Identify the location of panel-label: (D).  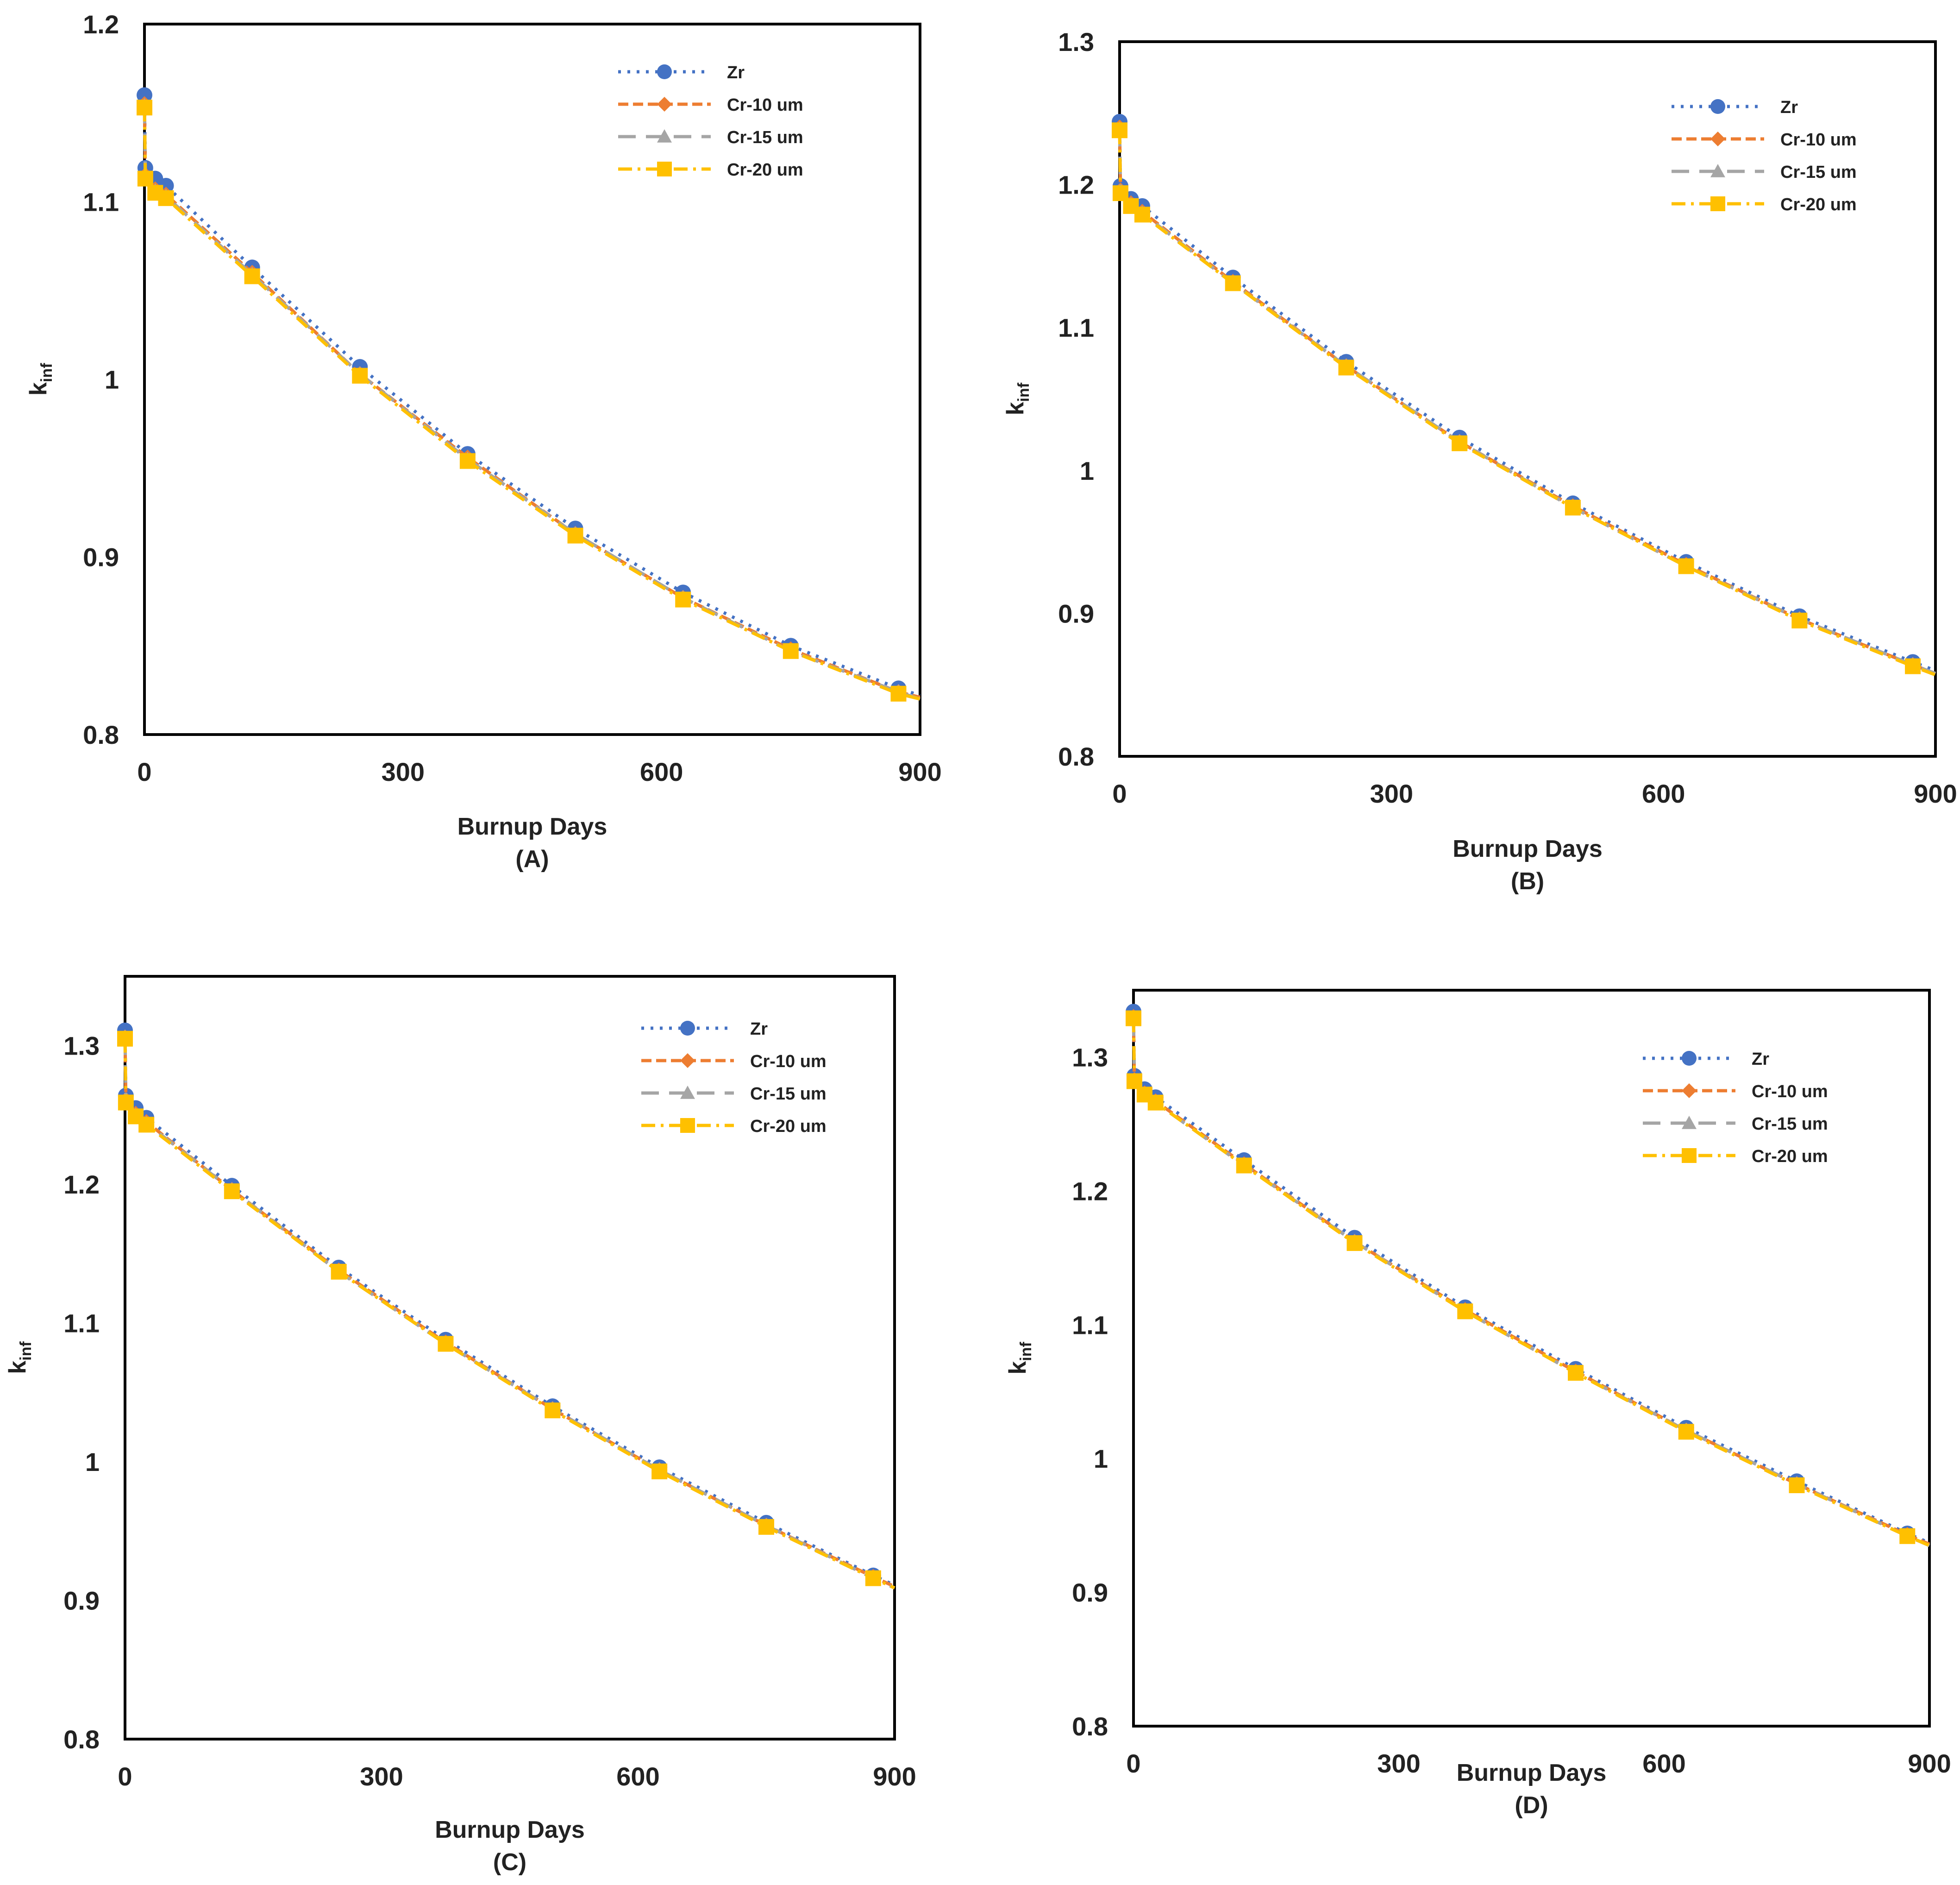
(1532, 1805).